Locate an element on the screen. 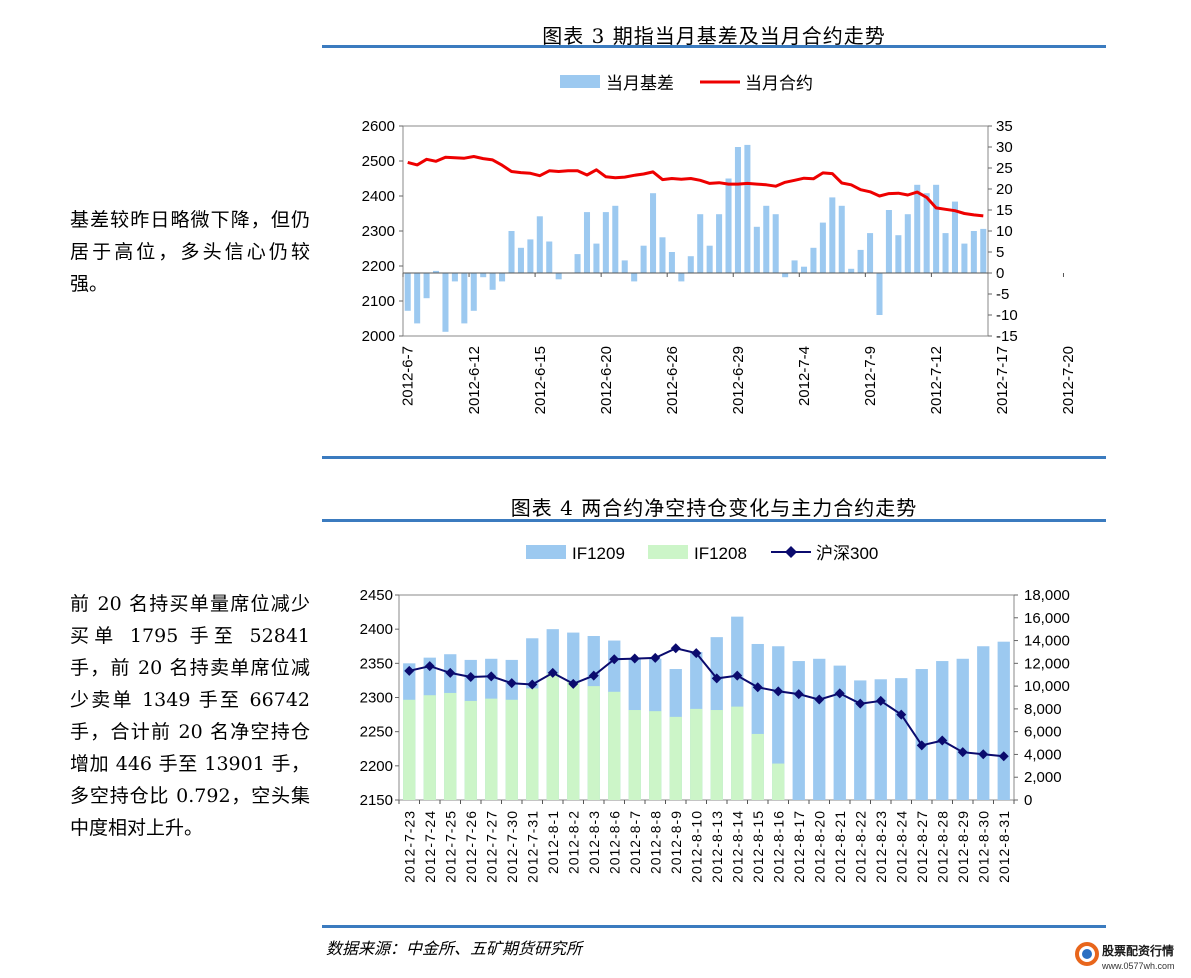 This screenshot has width=1191, height=978. y-right-tick-label: 0 is located at coordinates (1000, 273).